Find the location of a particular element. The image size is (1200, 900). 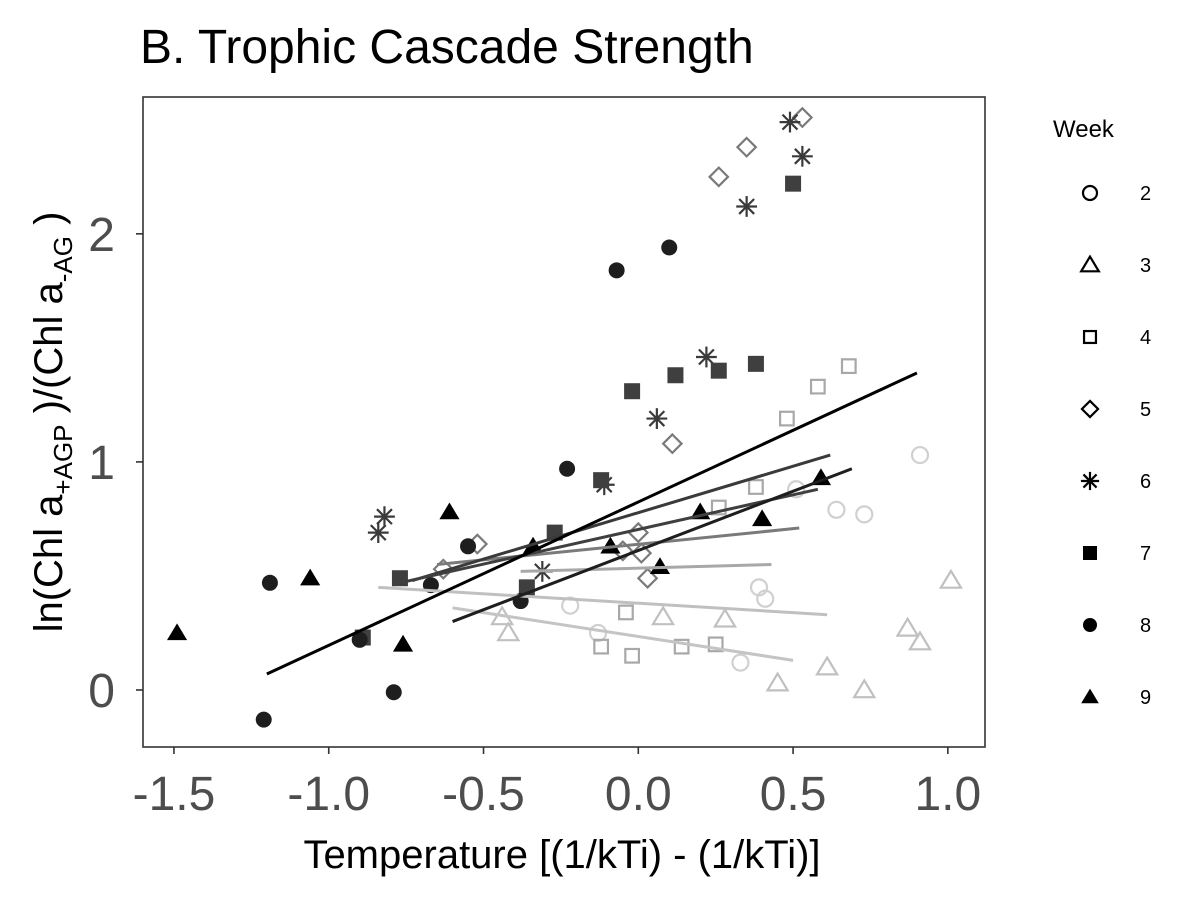

legend-item-week-5: 5 is located at coordinates (1115, 410).